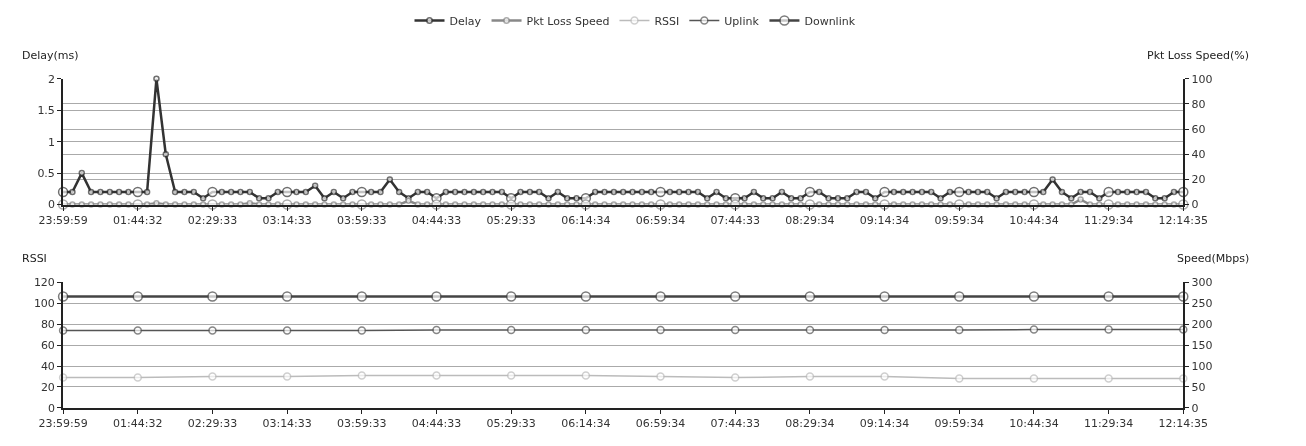 The image size is (1306, 446). Describe the element at coordinates (47, 345) in the screenshot. I see `y-tick-label: 60` at that location.